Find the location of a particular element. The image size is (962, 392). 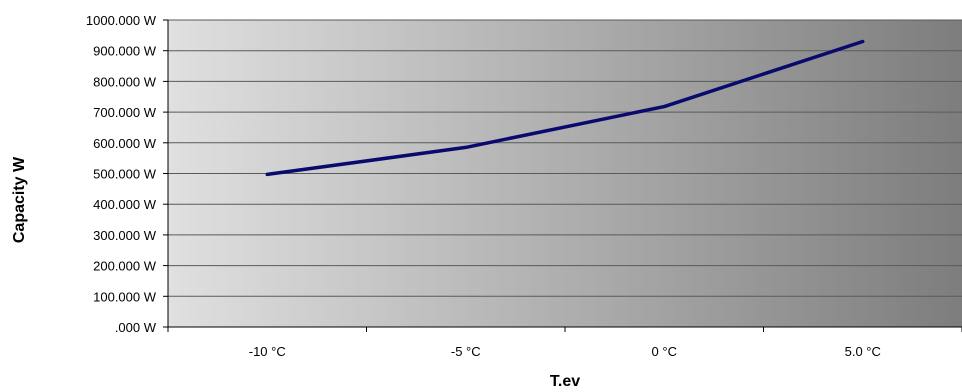

x-axis-title: T.ev is located at coordinates (565, 381).